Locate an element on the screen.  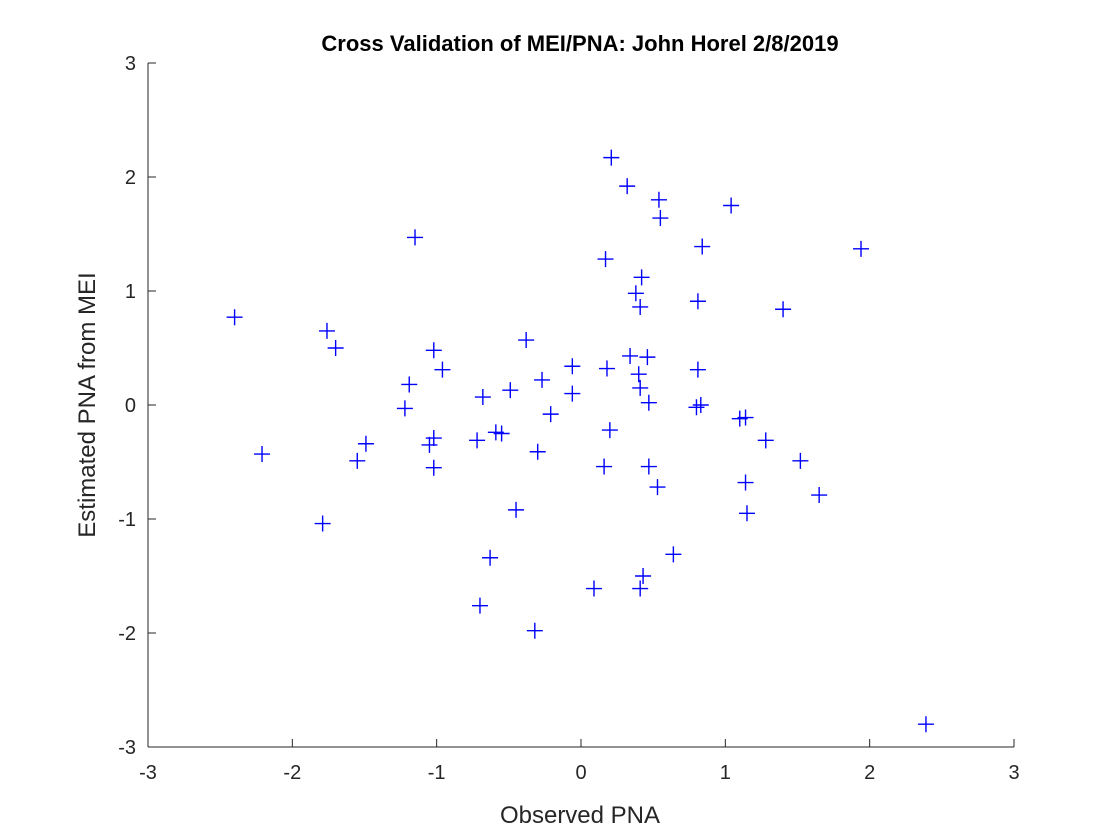
x-tick-label: 2 is located at coordinates (869, 773).